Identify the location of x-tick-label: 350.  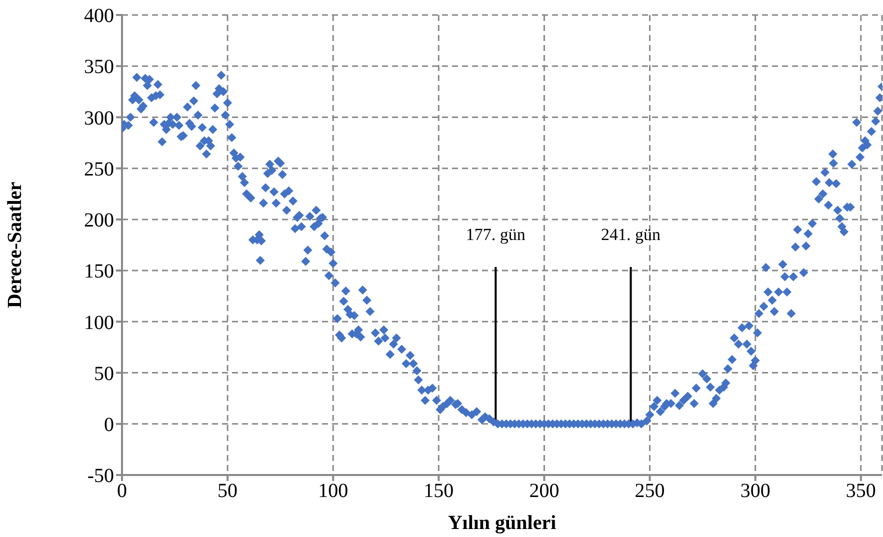
(861, 491).